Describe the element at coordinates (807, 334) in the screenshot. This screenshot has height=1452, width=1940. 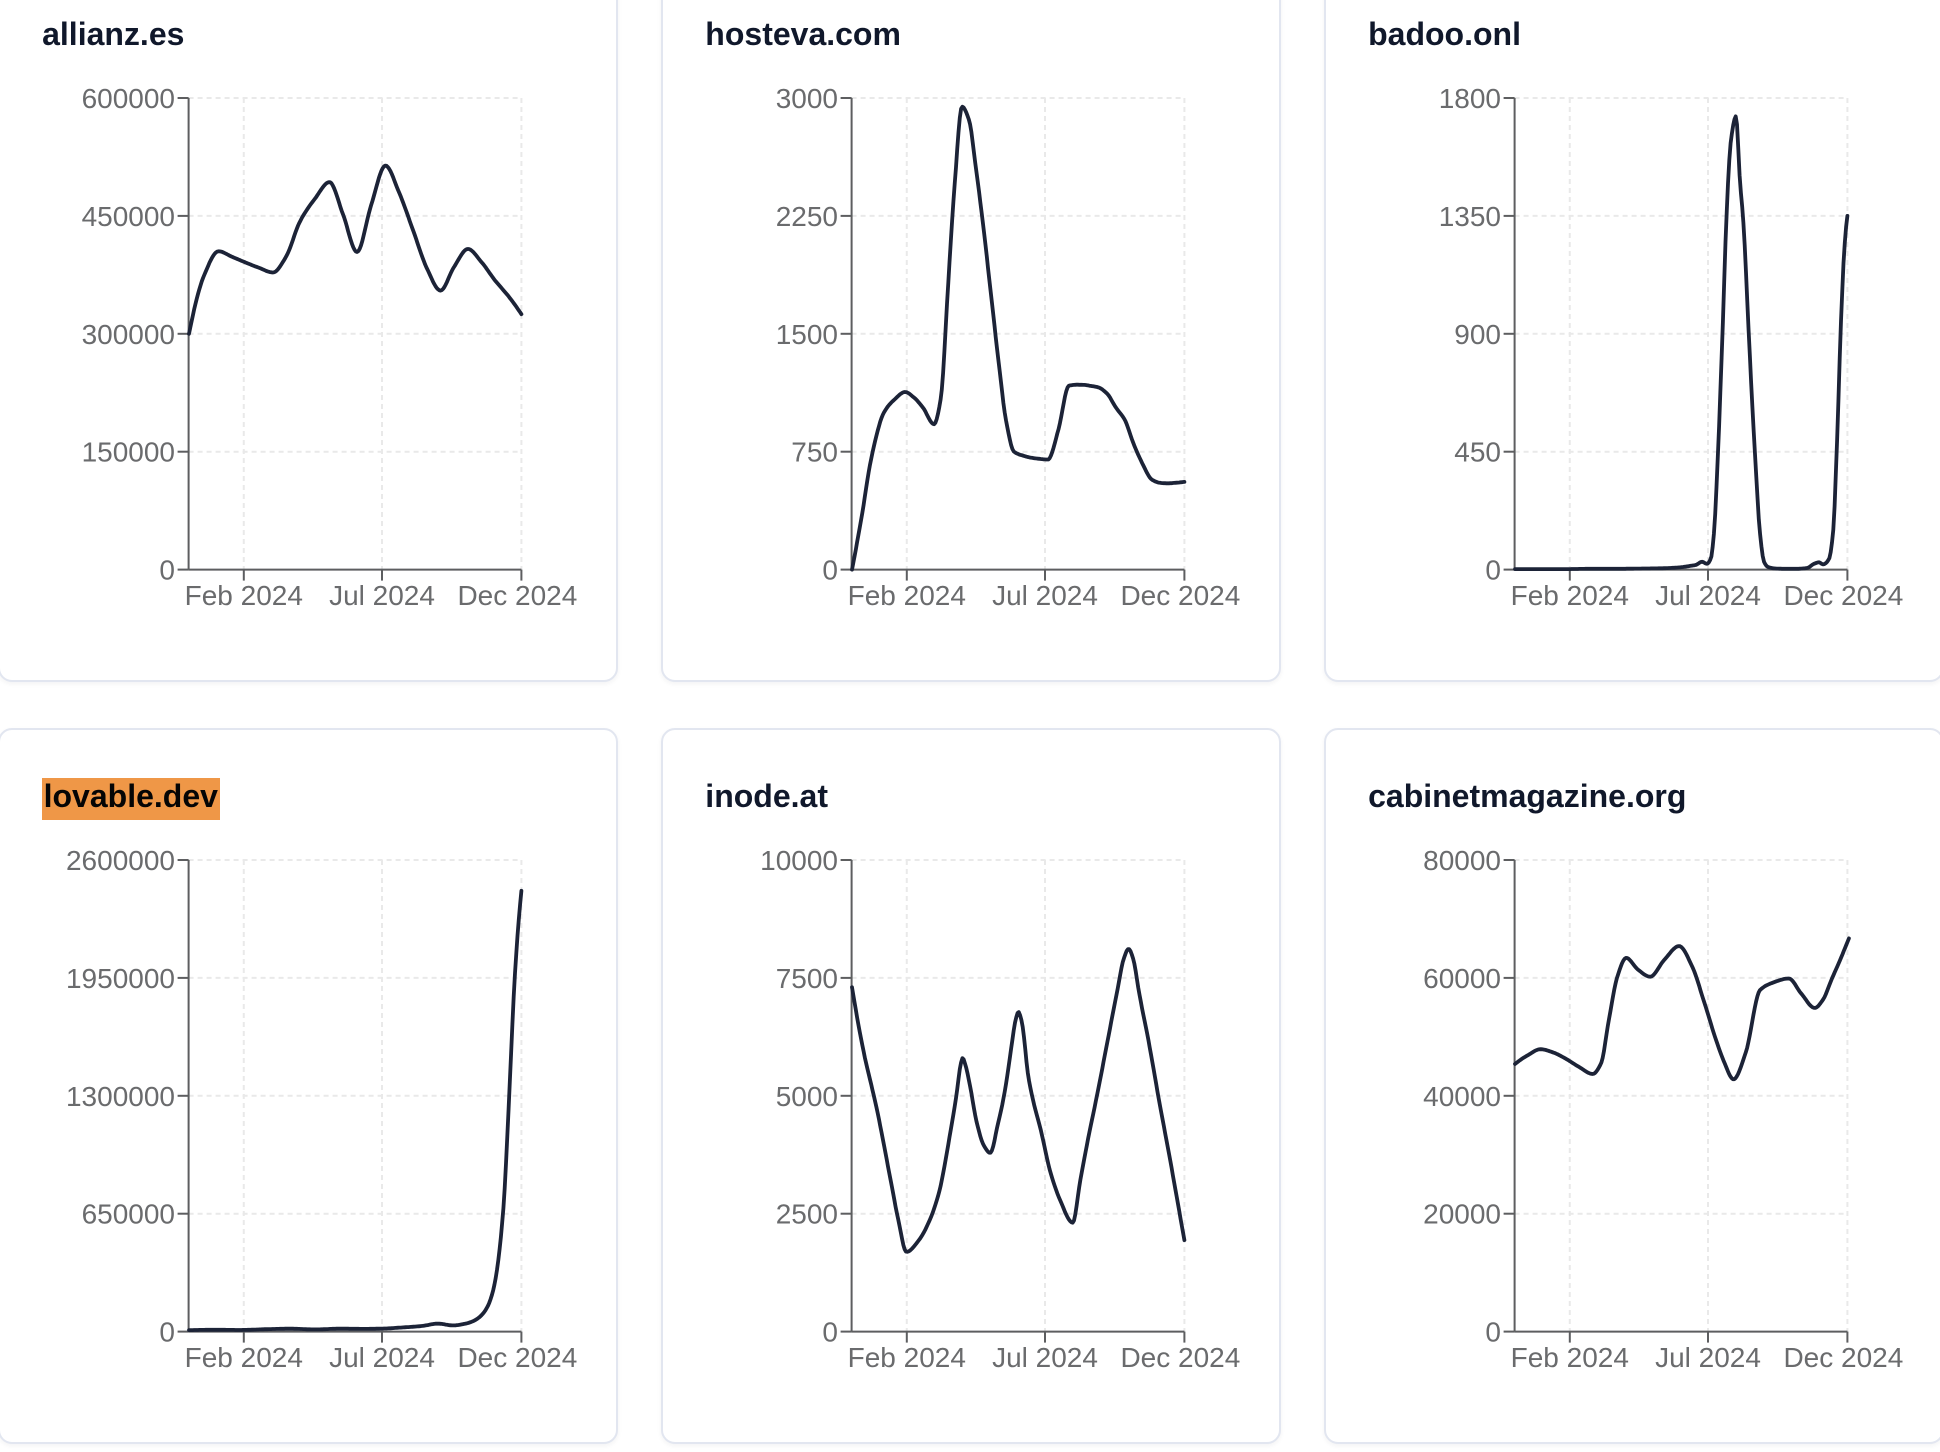
I see `svg-text: 1500` at that location.